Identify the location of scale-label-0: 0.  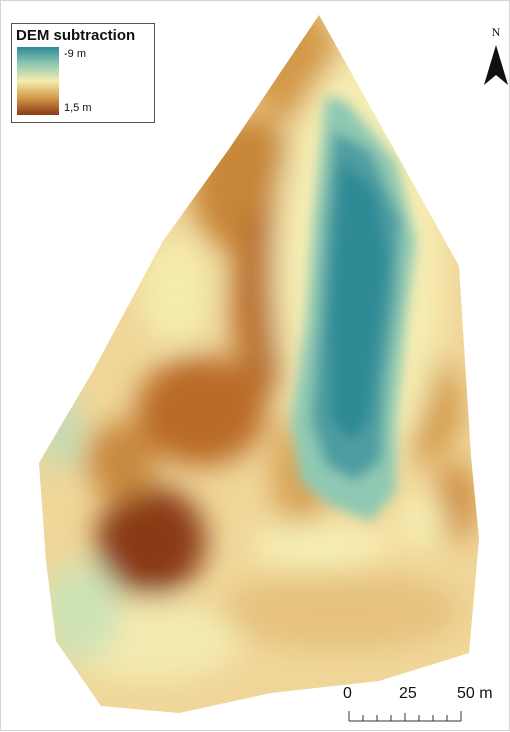
(347, 693).